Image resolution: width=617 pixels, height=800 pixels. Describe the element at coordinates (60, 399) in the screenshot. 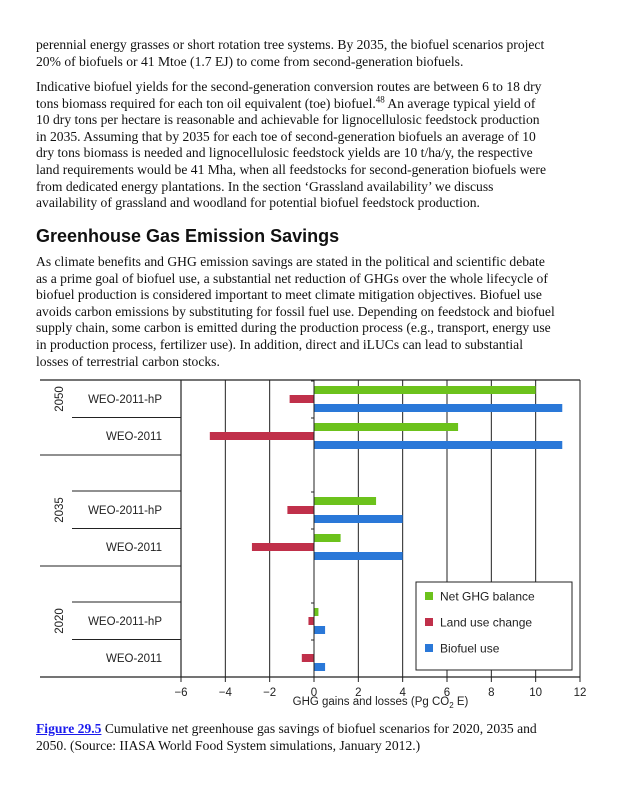

I see `year-label: 2050` at that location.